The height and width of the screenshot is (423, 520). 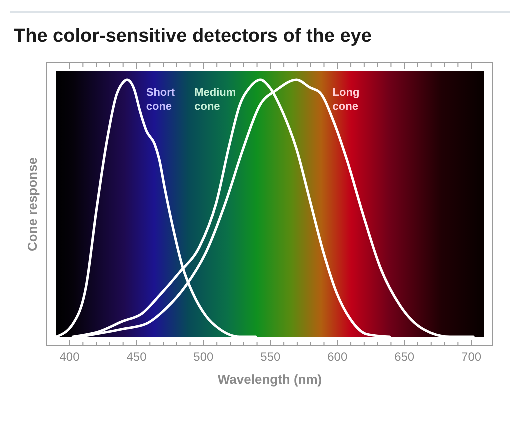 What do you see at coordinates (346, 100) in the screenshot?
I see `series-label: Long cone` at bounding box center [346, 100].